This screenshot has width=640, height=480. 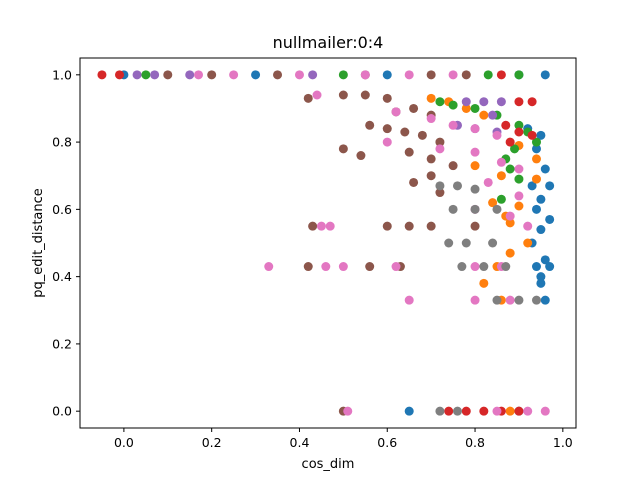 What do you see at coordinates (62, 209) in the screenshot?
I see `y-tick-label: 0.6` at bounding box center [62, 209].